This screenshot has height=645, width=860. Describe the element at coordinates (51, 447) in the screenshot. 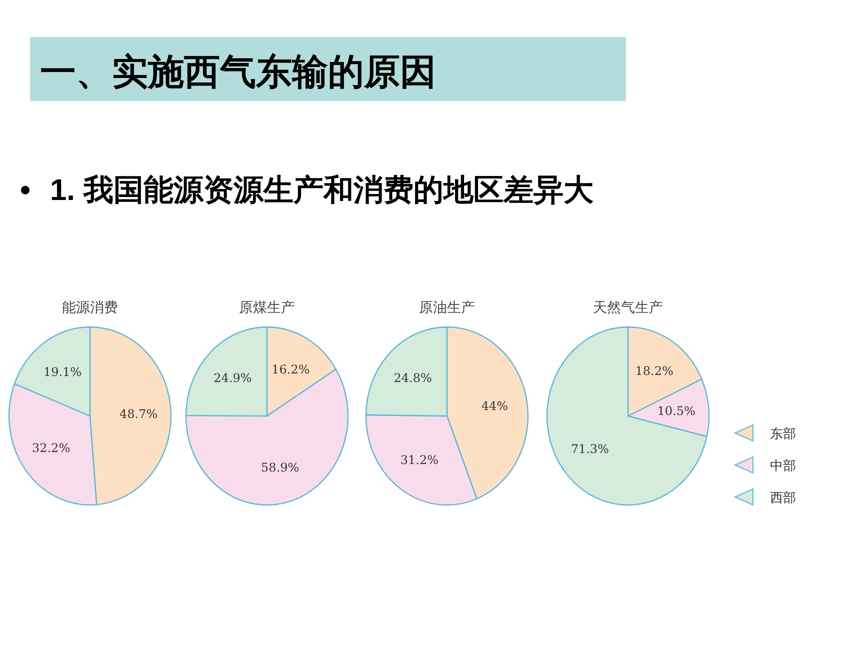

I see `data-label: 32.2%` at that location.